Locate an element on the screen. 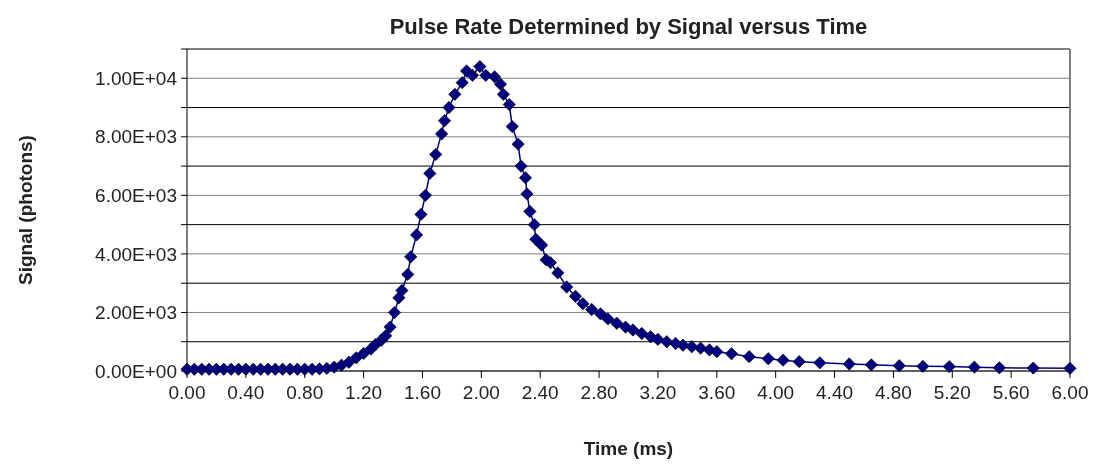 The image size is (1104, 468). y-tick-label: 0.00E+00 is located at coordinates (136, 371).